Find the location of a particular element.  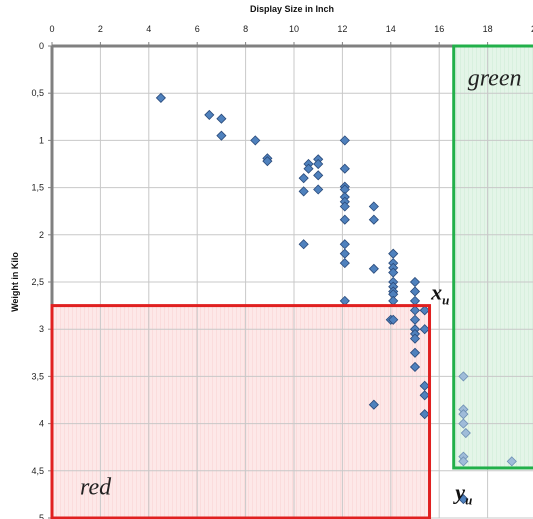

y-tick-label: 2,5 is located at coordinates (37, 282).